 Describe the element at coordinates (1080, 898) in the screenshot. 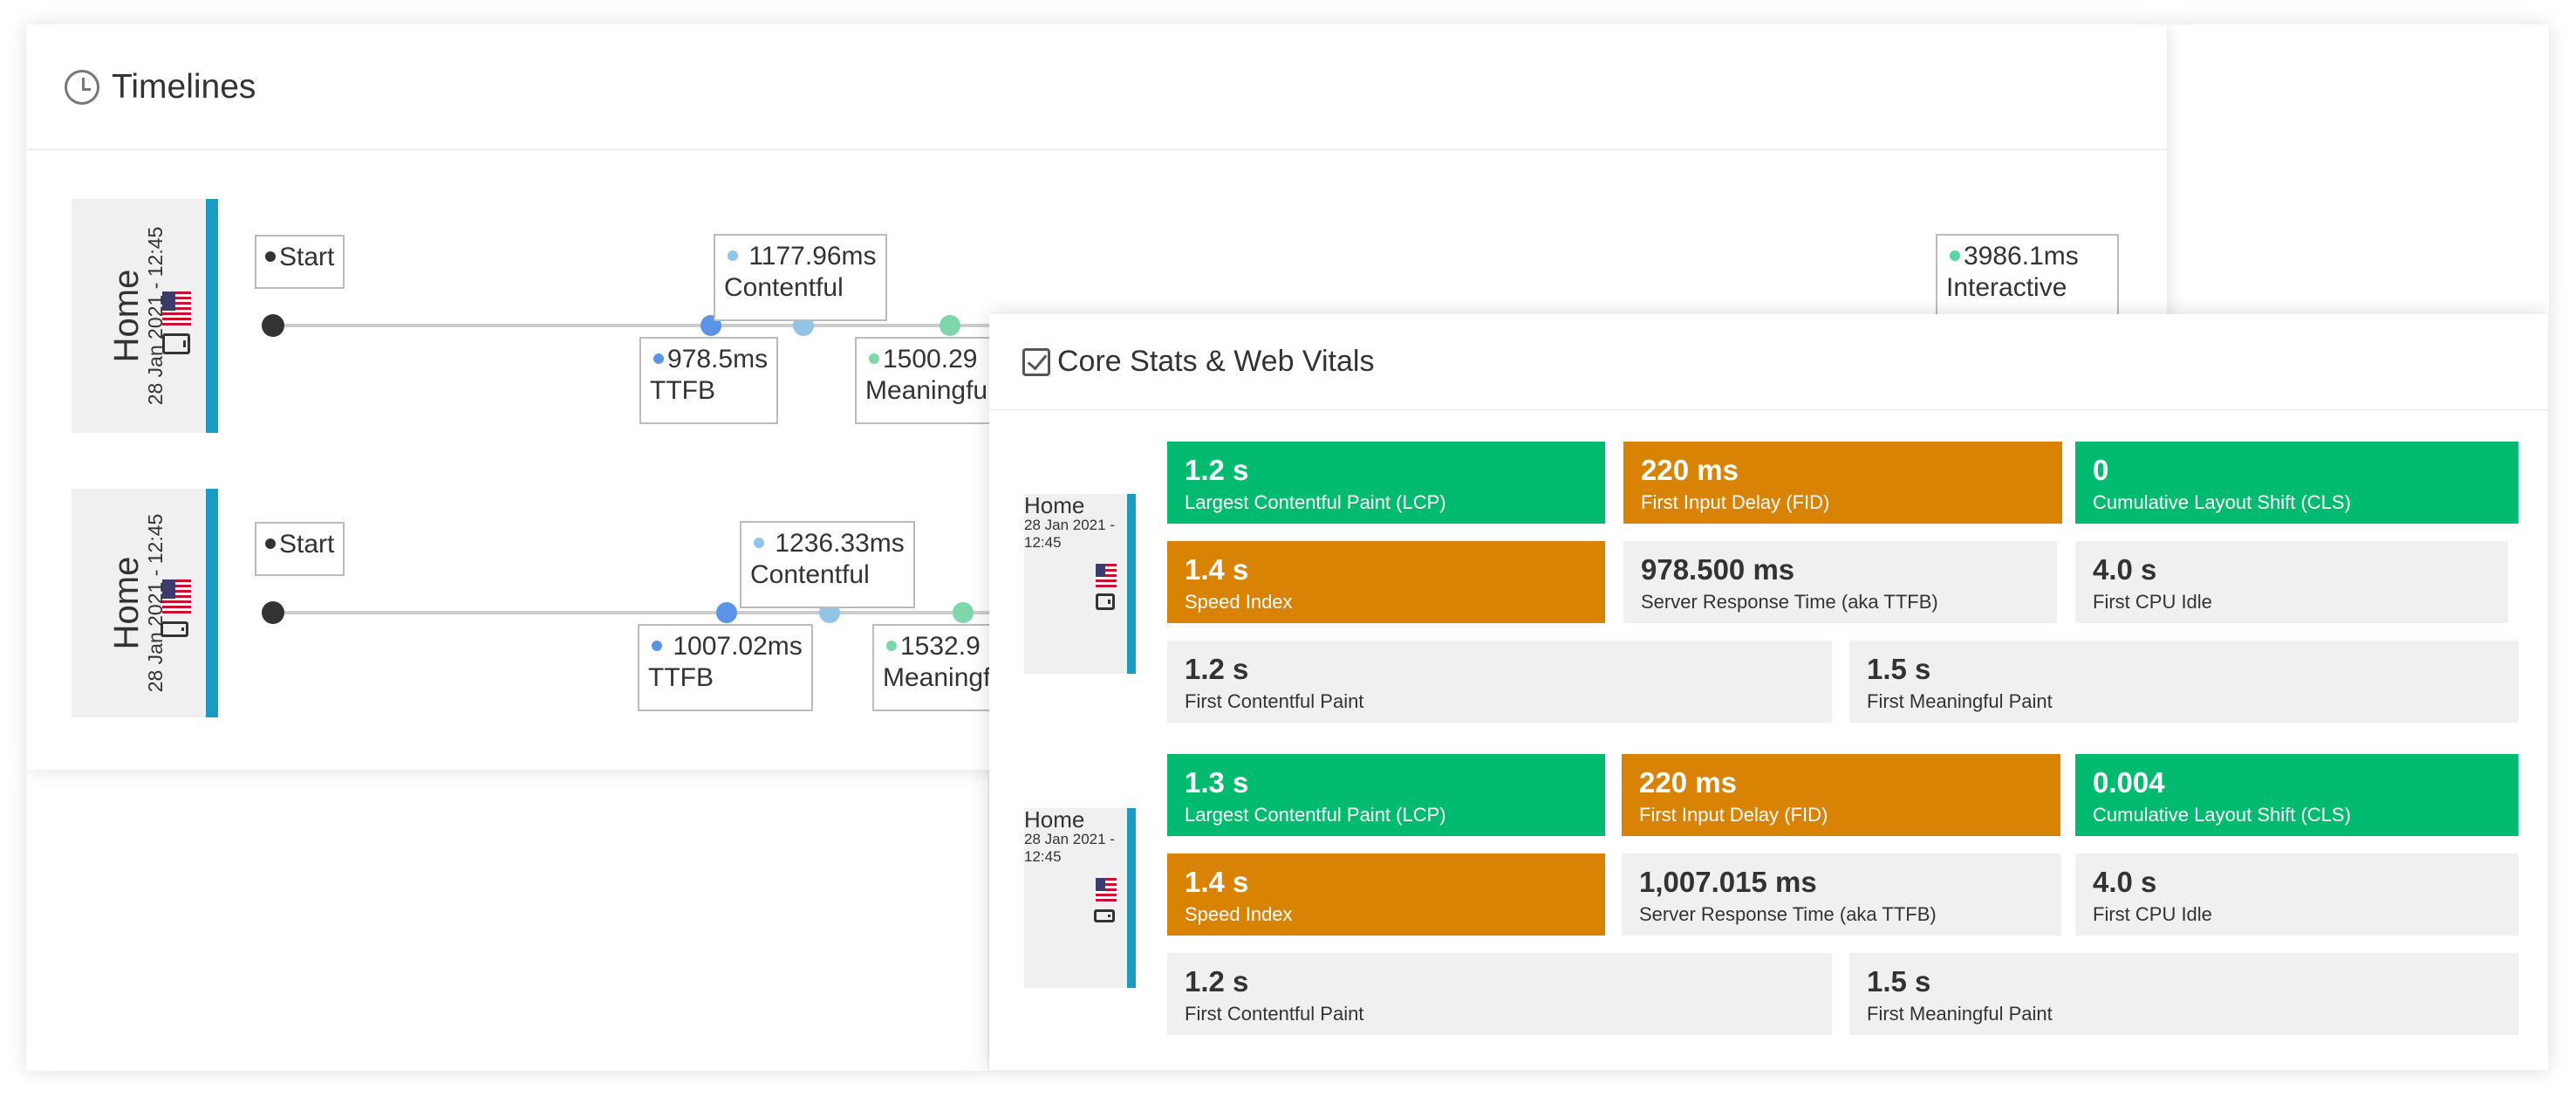

I see `vitals-page-box-2: Home 28 Jan 2021 - 12:45` at that location.